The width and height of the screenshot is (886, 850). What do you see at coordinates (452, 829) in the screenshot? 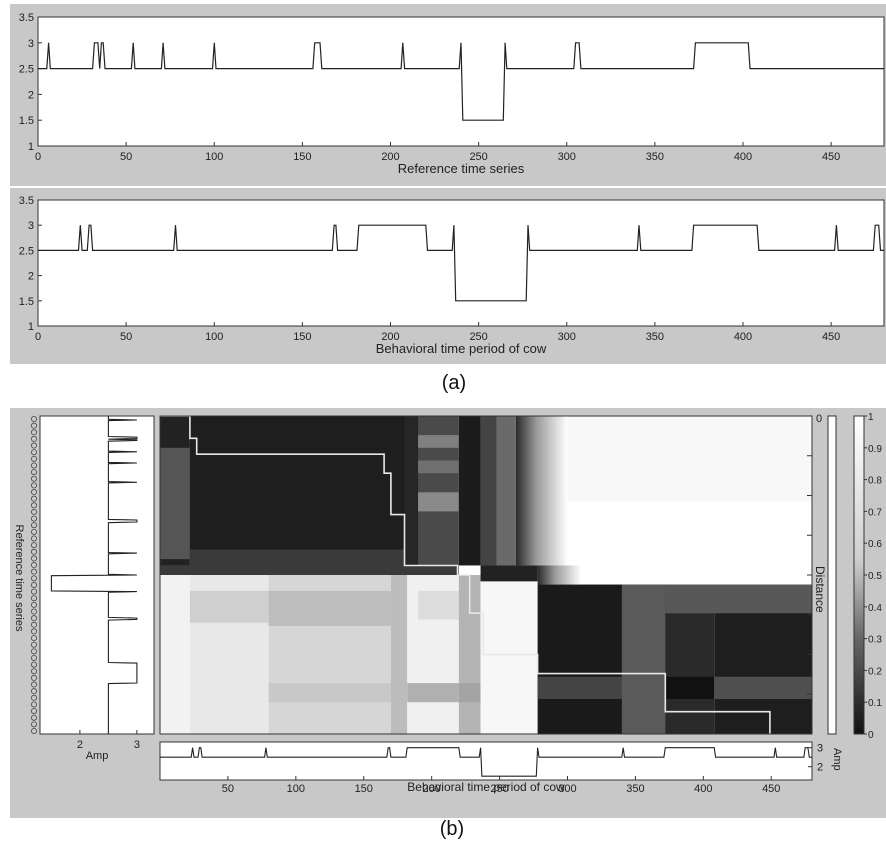
I see `caption-b: (b)` at bounding box center [452, 829].